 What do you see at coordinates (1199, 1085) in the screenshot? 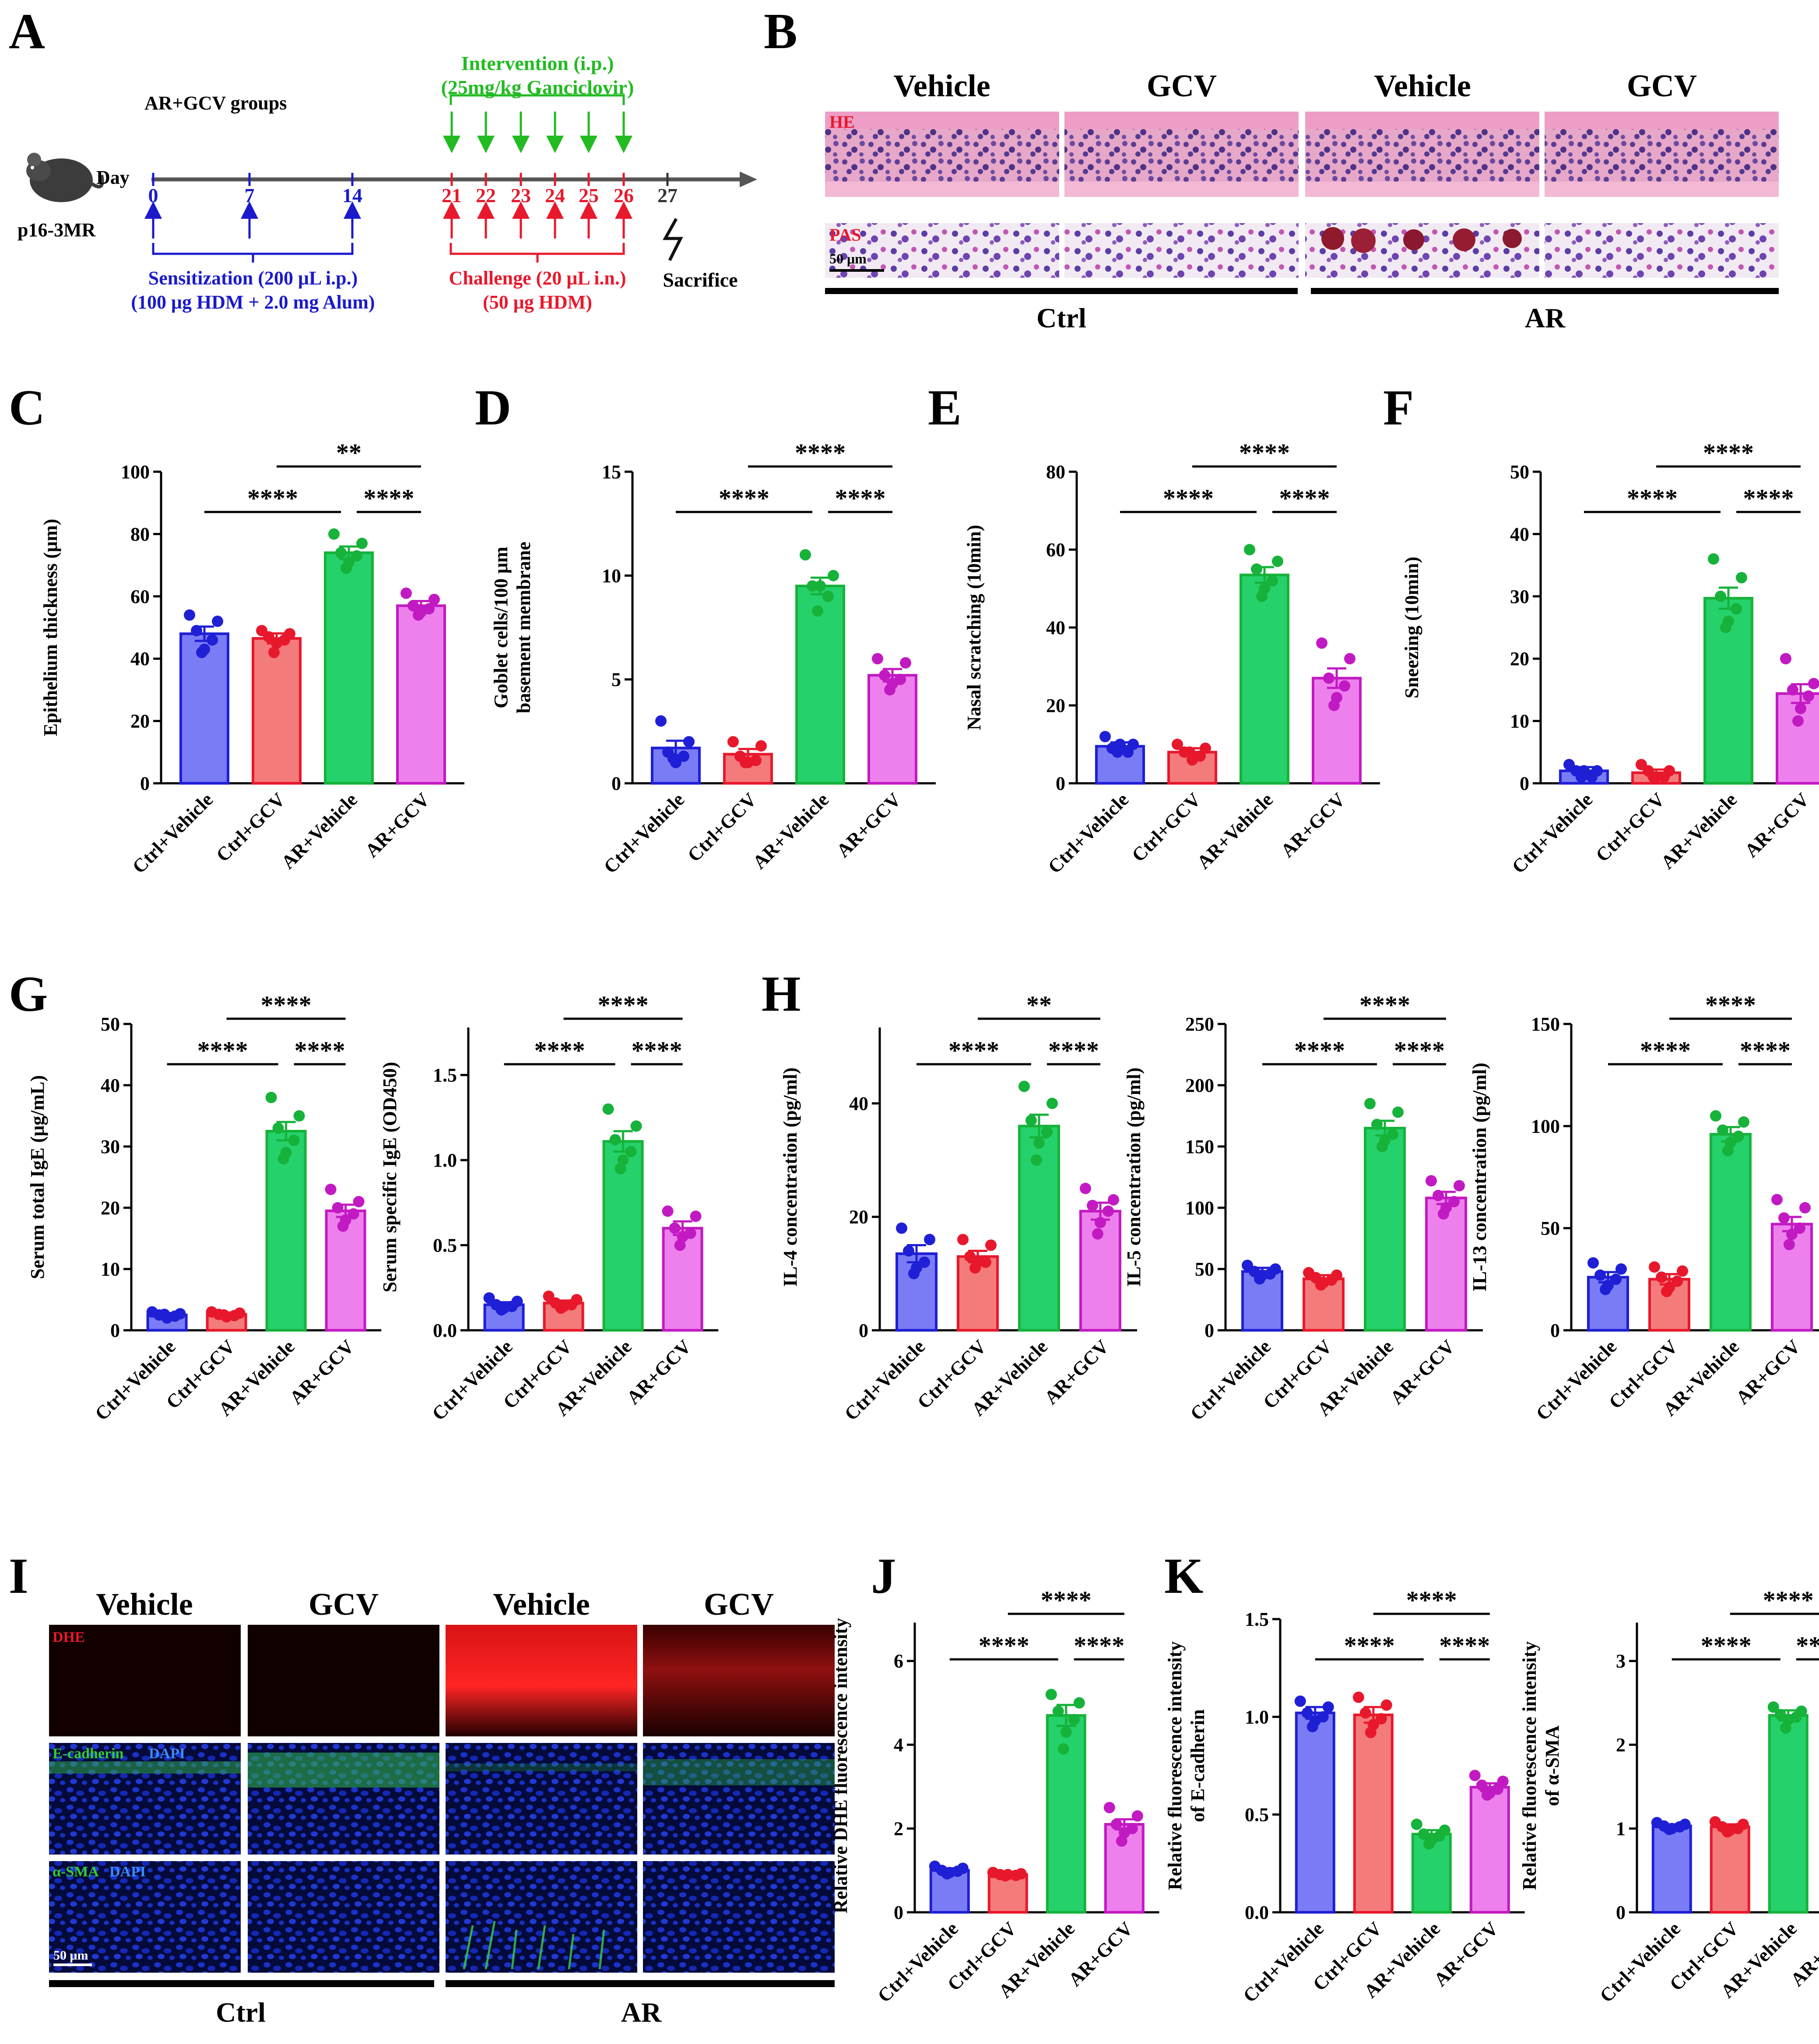
I see `y-tick-label: 200` at bounding box center [1199, 1085].